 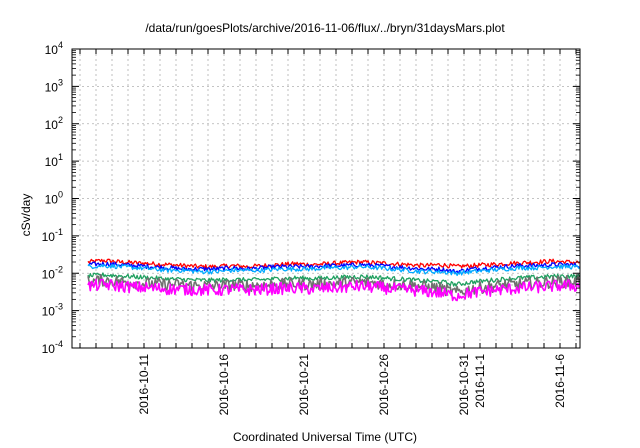 I want to click on y-tick-label: 10¹, so click(x=54, y=160).